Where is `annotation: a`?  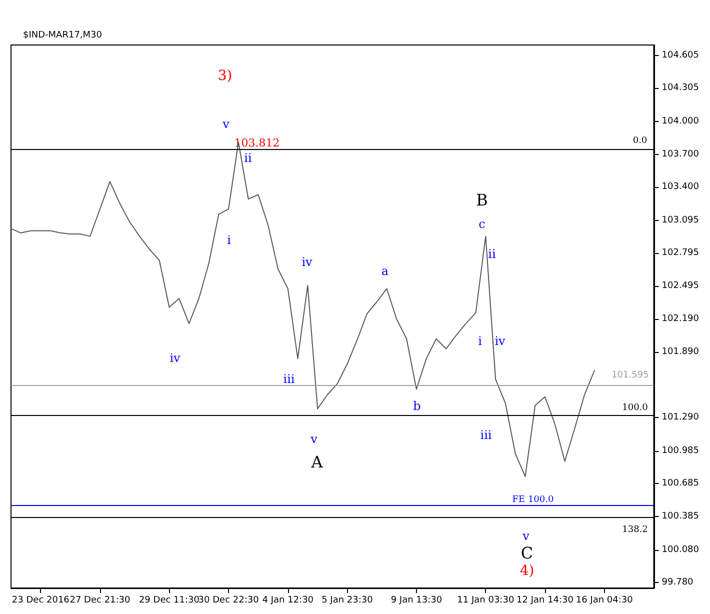 annotation: a is located at coordinates (385, 271).